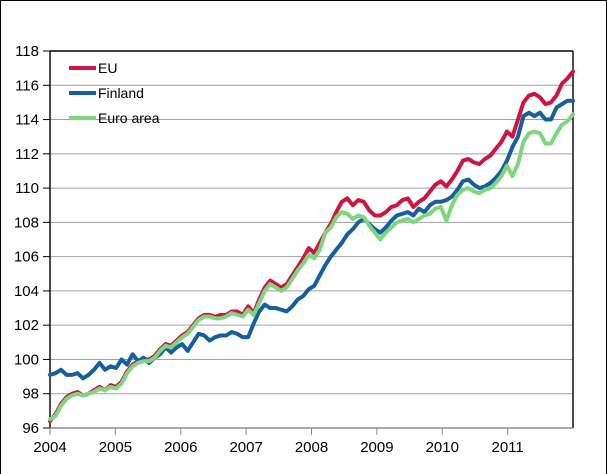 The height and width of the screenshot is (474, 607). Describe the element at coordinates (311, 447) in the screenshot. I see `x-tick-label: 2008` at that location.